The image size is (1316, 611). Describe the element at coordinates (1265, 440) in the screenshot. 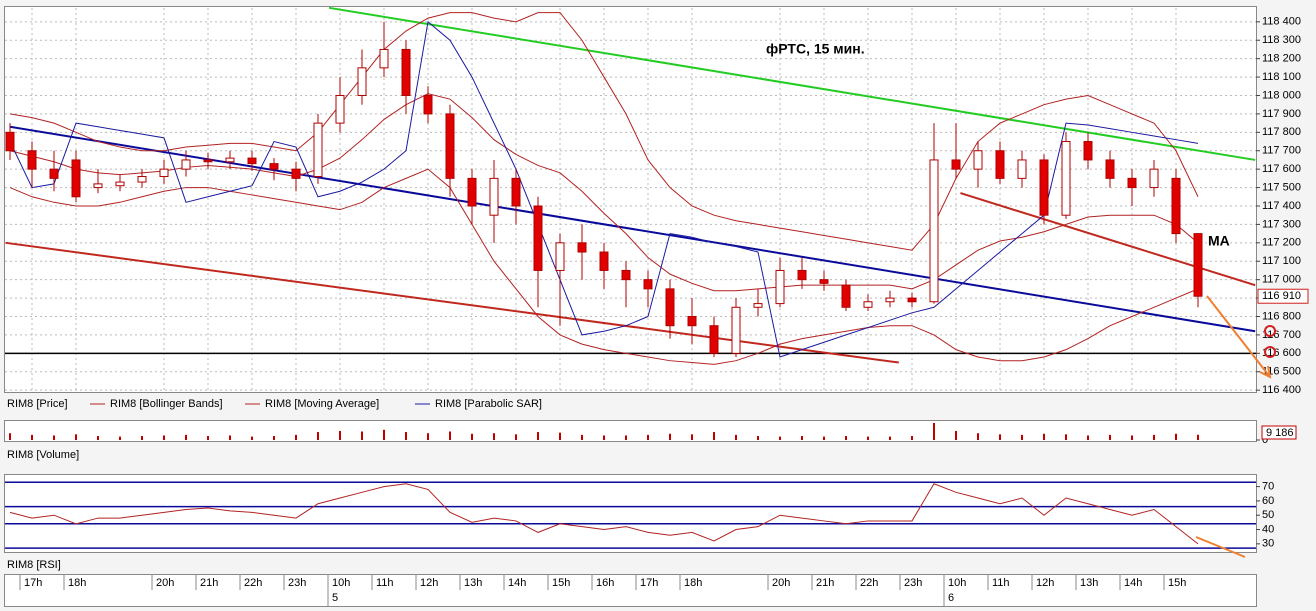

I see `y-tick-label: 0` at that location.